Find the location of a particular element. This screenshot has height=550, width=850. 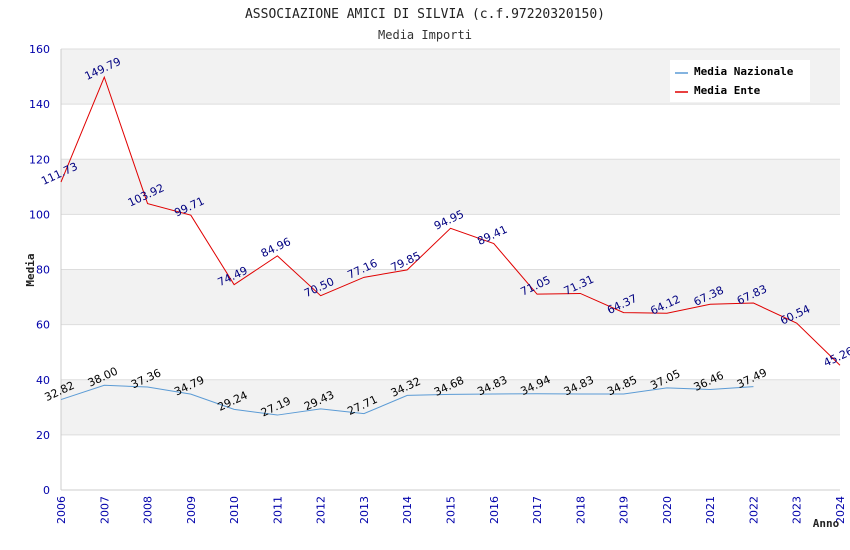

x-tick-2016: 2016 is located at coordinates (494, 510).